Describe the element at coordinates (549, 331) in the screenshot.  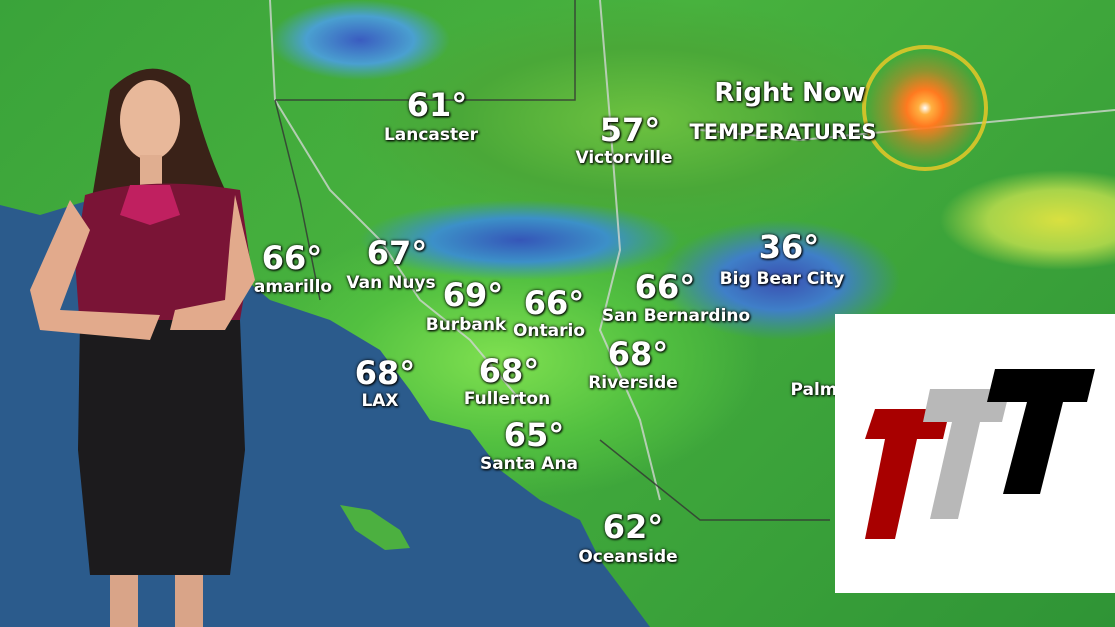
I see `city-name: Ontario` at that location.